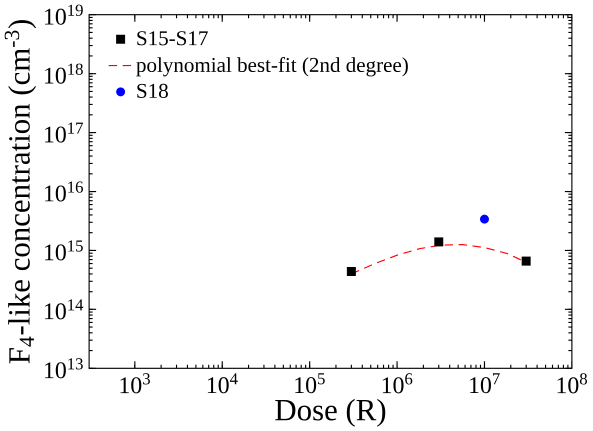 Image resolution: width=593 pixels, height=431 pixels. I want to click on y-tick-label: 10$^{15}$, so click(64, 250).